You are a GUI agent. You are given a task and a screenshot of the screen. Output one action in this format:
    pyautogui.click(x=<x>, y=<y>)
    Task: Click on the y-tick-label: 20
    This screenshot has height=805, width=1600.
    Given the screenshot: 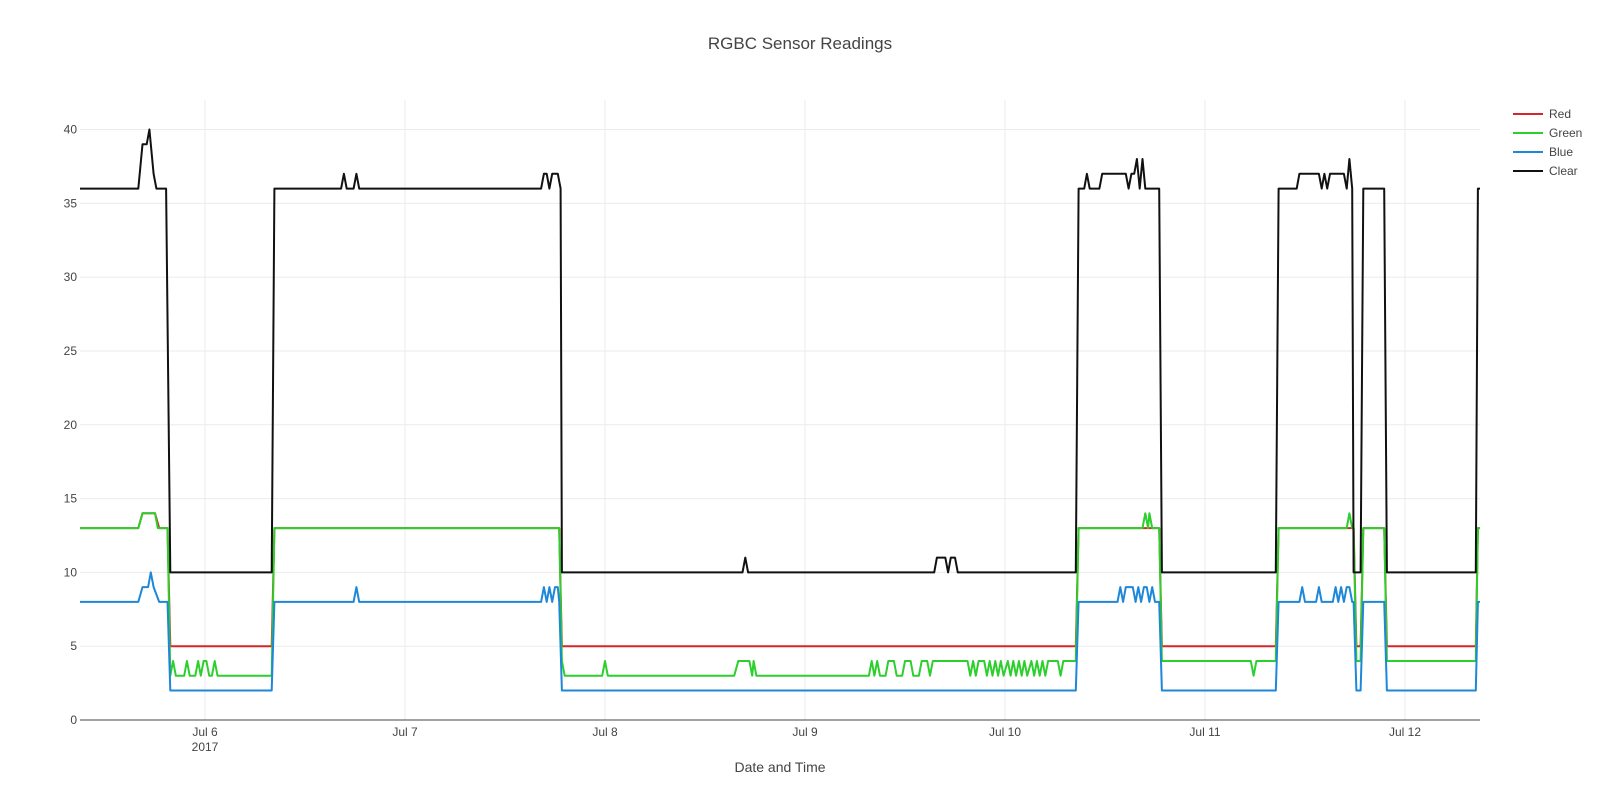 What is the action you would take?
    pyautogui.click(x=71, y=425)
    